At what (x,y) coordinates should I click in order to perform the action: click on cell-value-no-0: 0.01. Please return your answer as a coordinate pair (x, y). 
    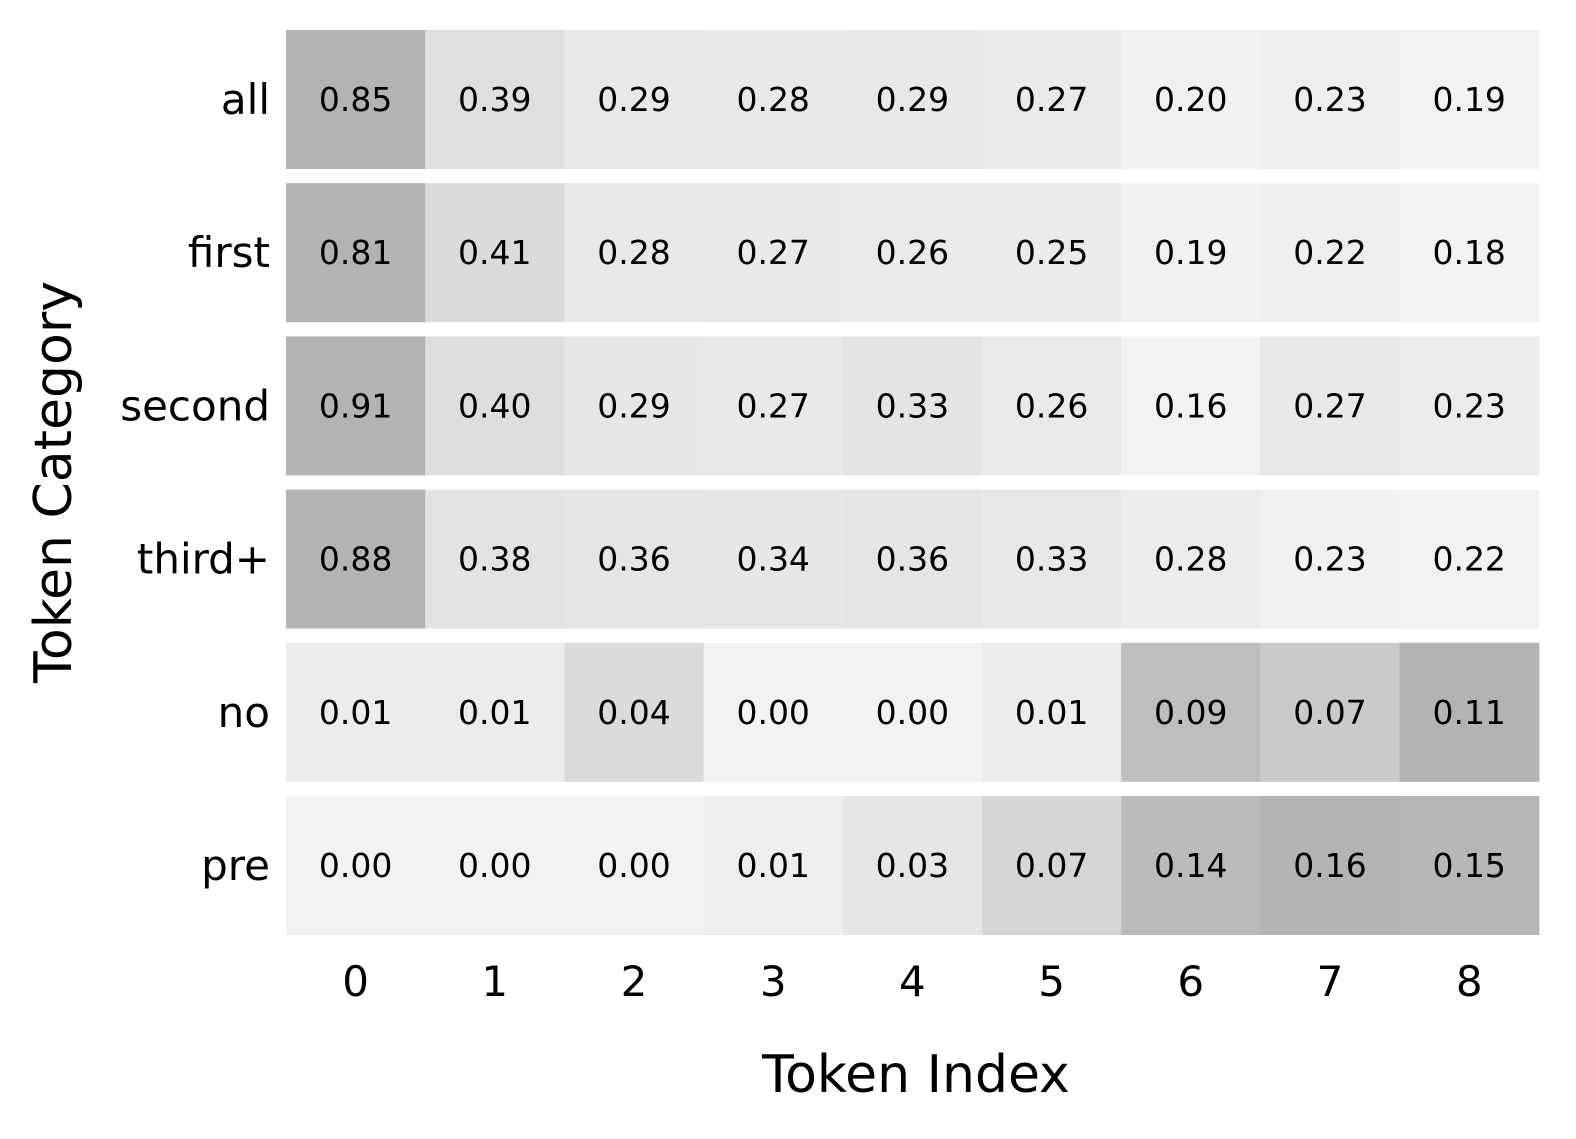
    Looking at the image, I should click on (355, 712).